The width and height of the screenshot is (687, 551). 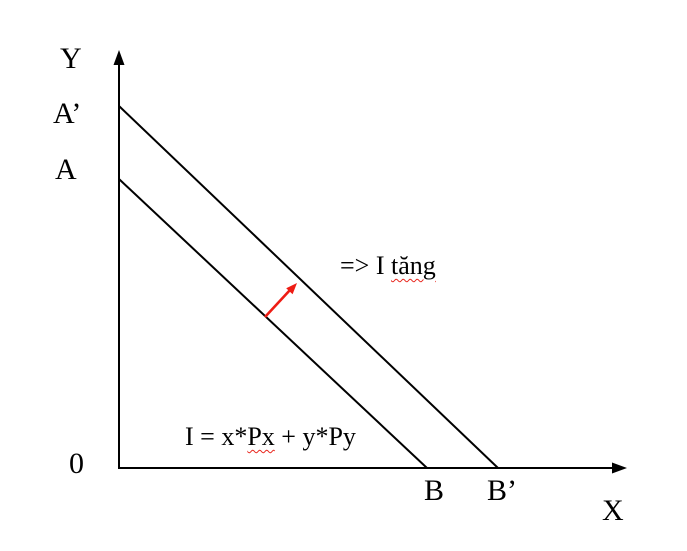 What do you see at coordinates (277, 303) in the screenshot?
I see `shift-arrow-line` at bounding box center [277, 303].